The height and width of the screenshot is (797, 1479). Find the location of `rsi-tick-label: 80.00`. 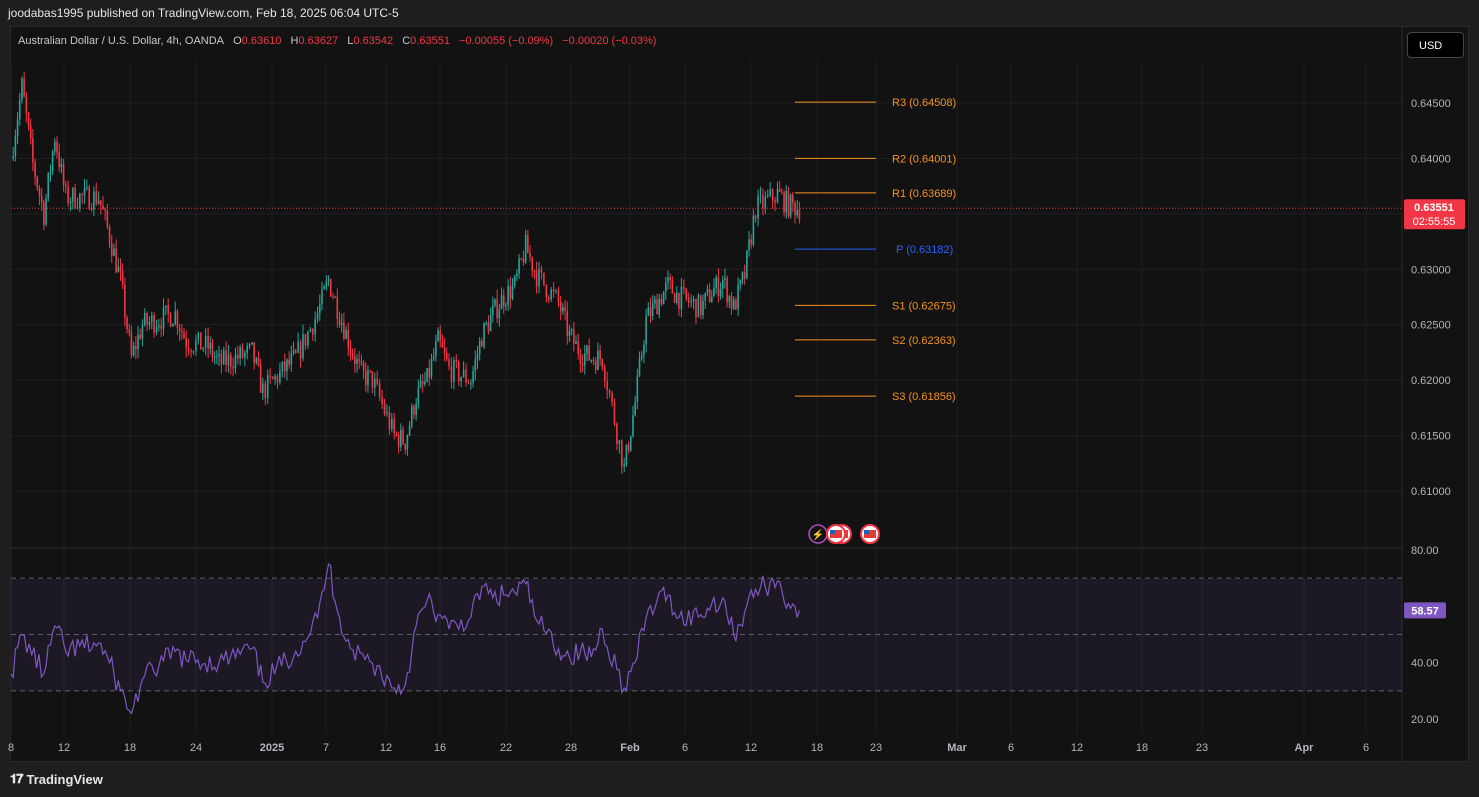

rsi-tick-label: 80.00 is located at coordinates (1425, 551).